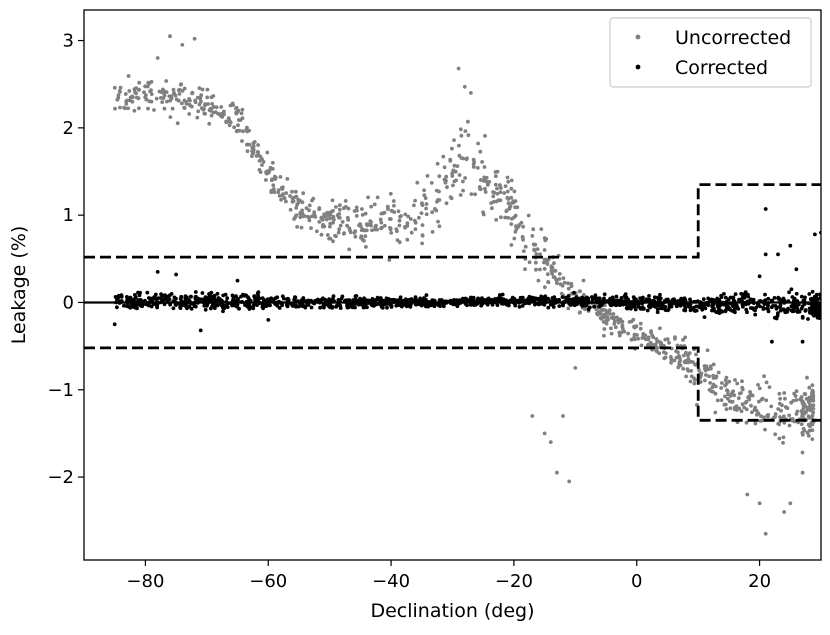 Image resolution: width=830 pixels, height=635 pixels. I want to click on y-tick-label: −2, so click(60, 477).